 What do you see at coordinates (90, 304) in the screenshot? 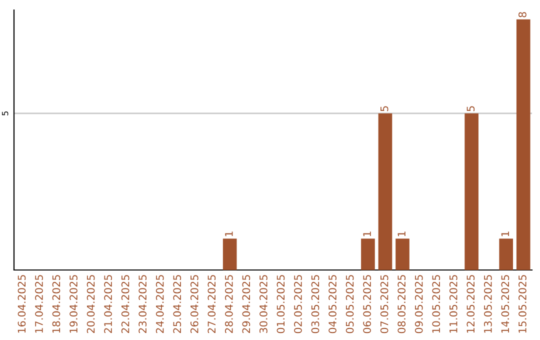
I see `x-tick-label: 20.04.2025` at bounding box center [90, 304].